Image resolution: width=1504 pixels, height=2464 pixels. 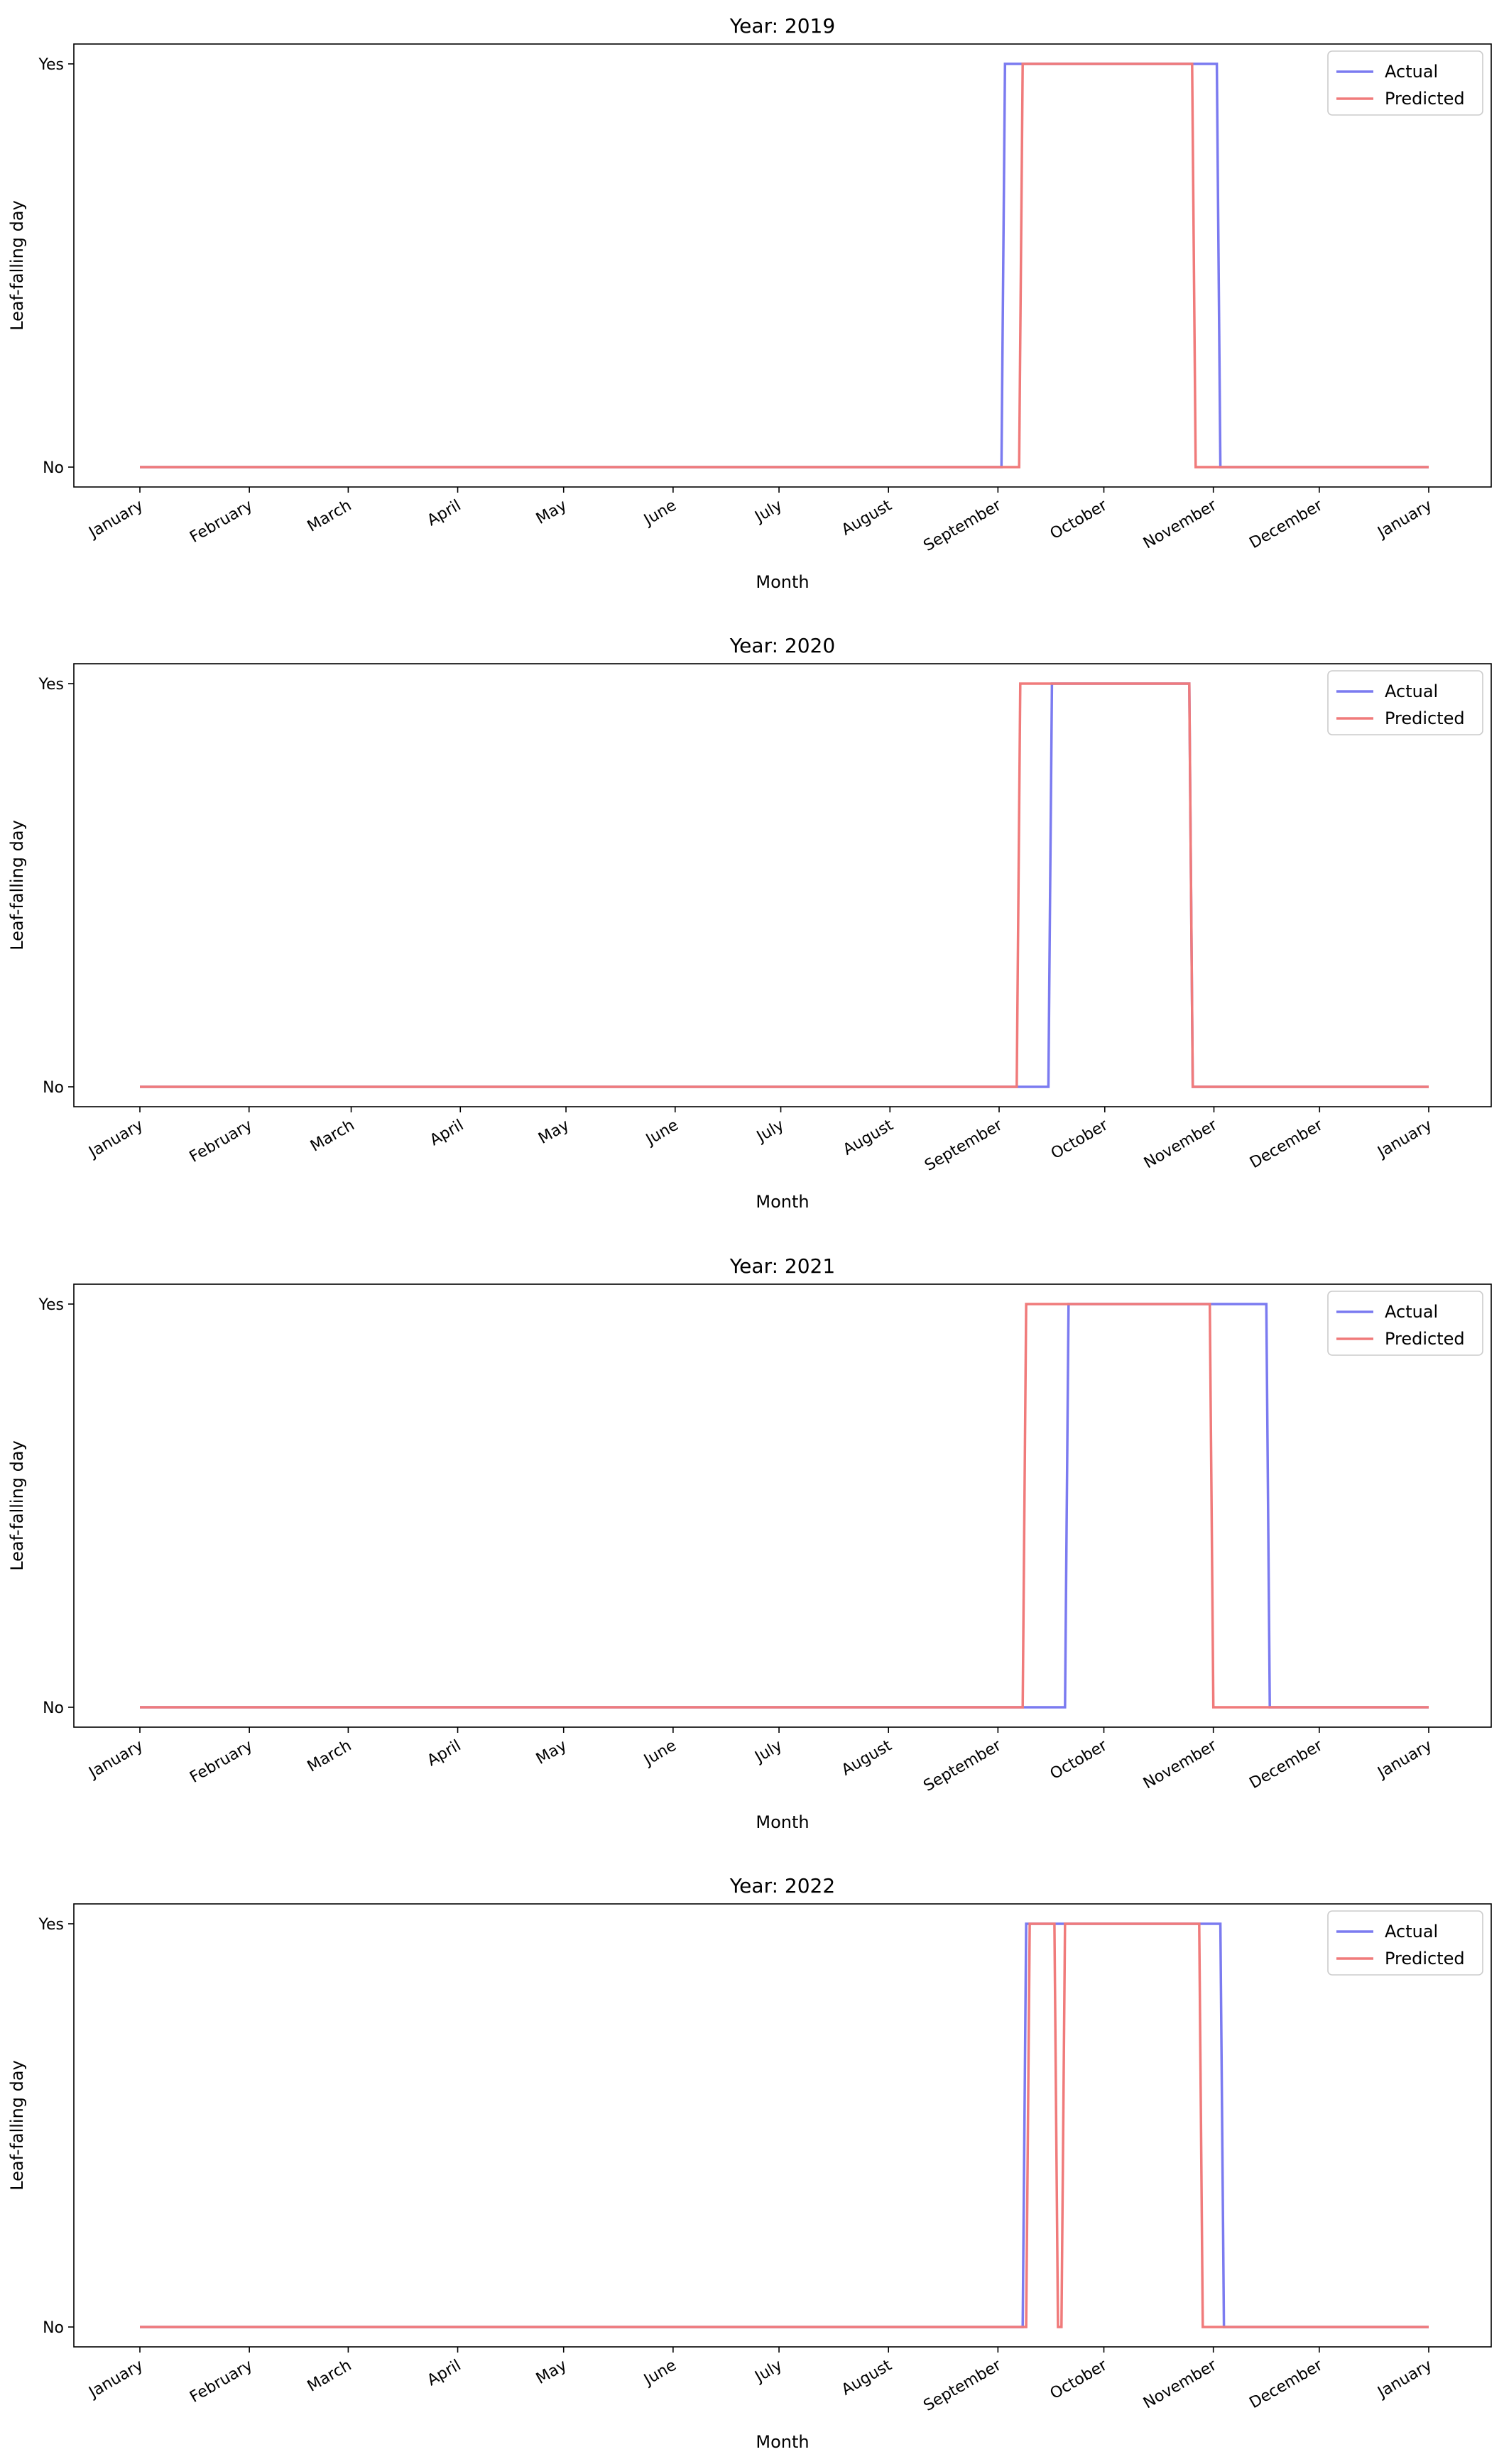 I want to click on chart-title: Year: 2022, so click(x=782, y=1886).